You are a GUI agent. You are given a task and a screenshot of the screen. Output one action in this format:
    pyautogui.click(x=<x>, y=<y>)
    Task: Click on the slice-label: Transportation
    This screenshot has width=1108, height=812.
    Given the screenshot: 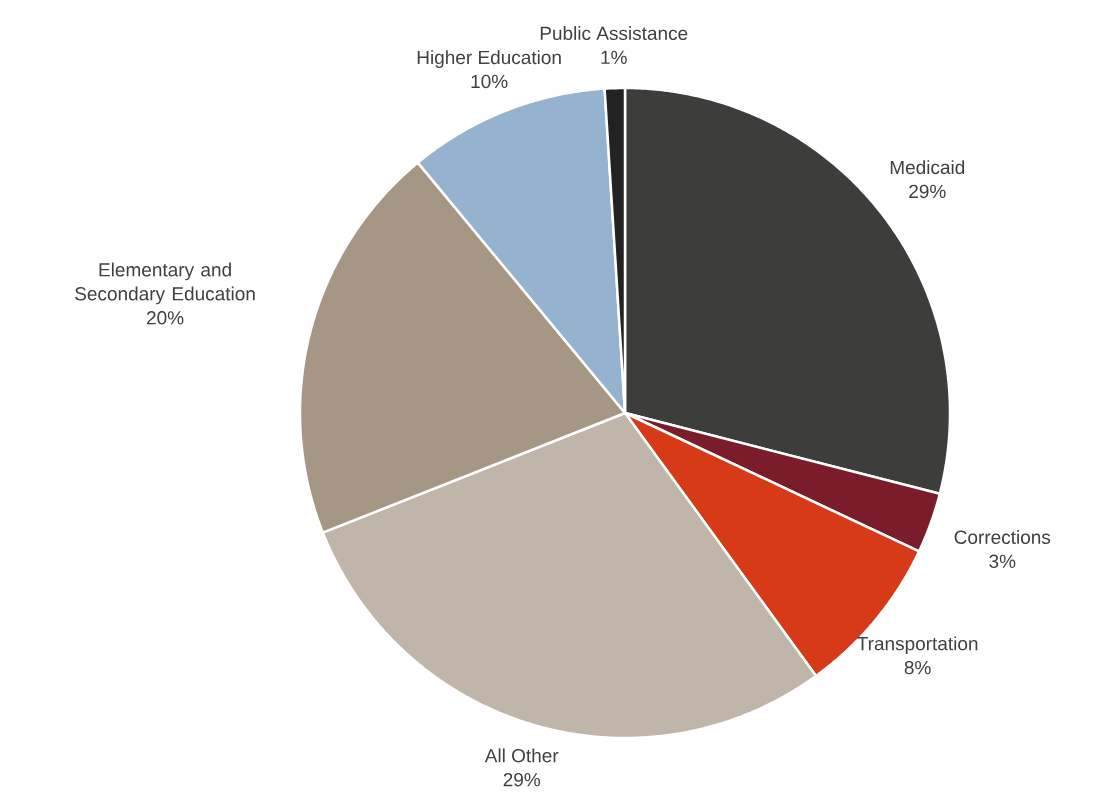 What is the action you would take?
    pyautogui.click(x=917, y=645)
    